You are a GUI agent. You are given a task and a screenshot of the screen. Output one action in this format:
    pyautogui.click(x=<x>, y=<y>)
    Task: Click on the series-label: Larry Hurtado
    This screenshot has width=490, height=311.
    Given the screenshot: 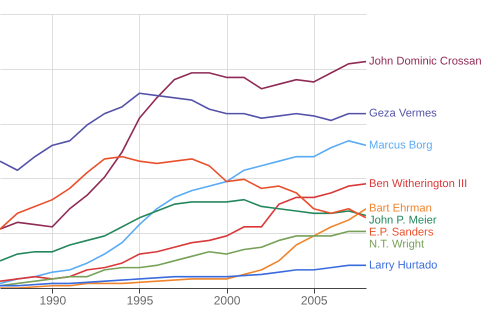 What is the action you would take?
    pyautogui.click(x=403, y=265)
    